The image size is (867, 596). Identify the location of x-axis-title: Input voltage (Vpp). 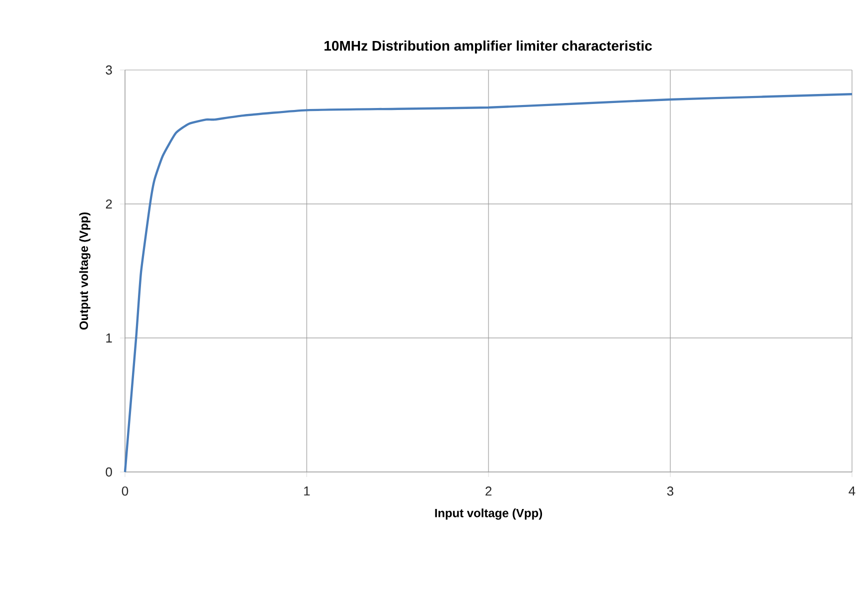
(488, 514).